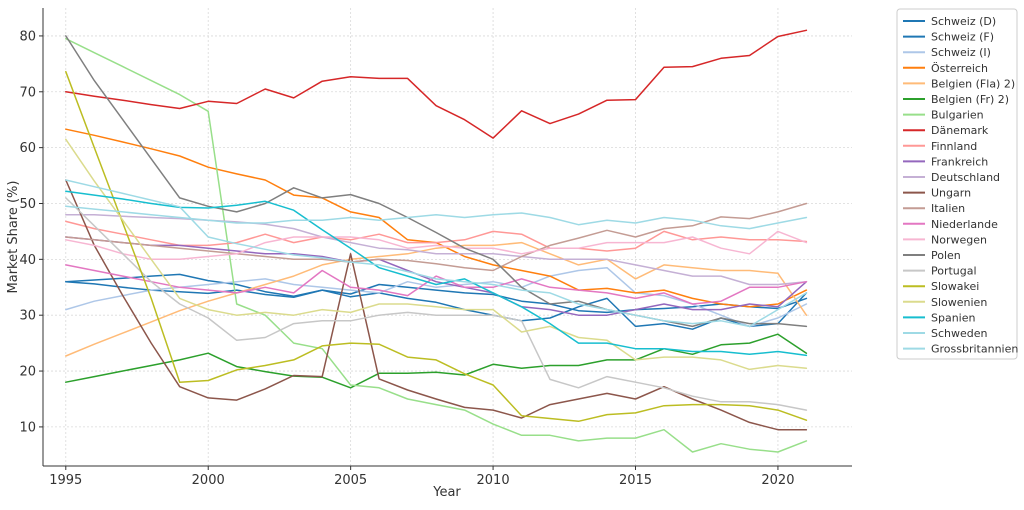 The height and width of the screenshot is (510, 1024). What do you see at coordinates (955, 286) in the screenshot?
I see `legend-label: Slowakei` at bounding box center [955, 286].